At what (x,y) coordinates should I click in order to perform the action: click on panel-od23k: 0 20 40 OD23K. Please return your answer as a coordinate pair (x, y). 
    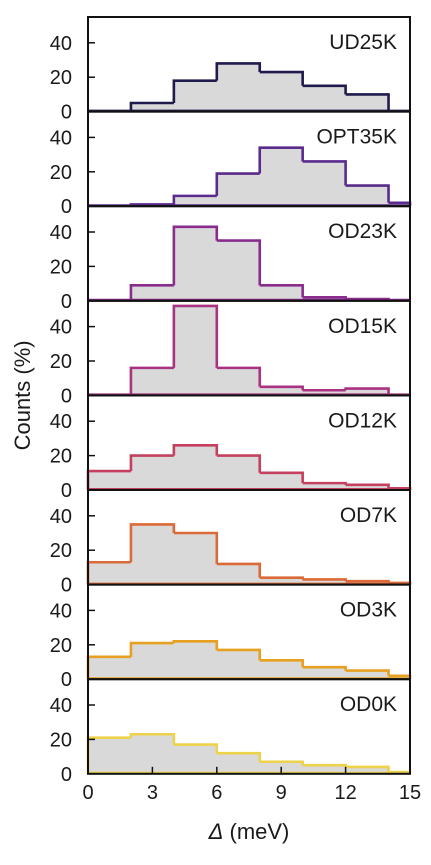
    Looking at the image, I should click on (230, 259).